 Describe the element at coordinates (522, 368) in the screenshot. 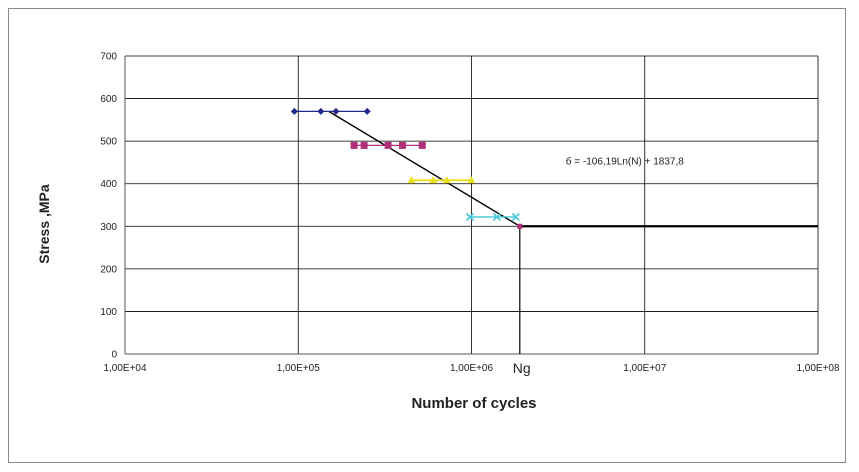

I see `ng-label: Ng` at that location.